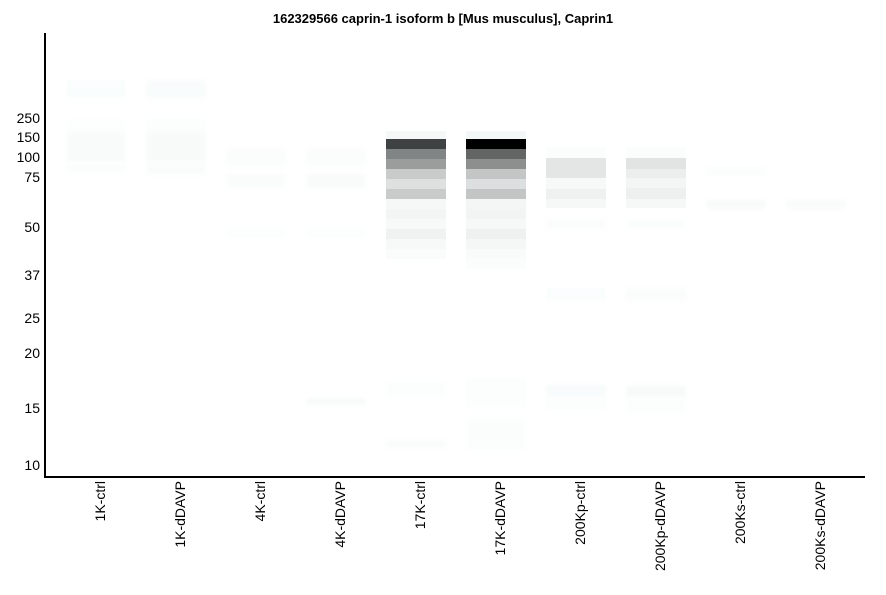  What do you see at coordinates (28, 137) in the screenshot?
I see `y-tick-label-150: 150` at bounding box center [28, 137].